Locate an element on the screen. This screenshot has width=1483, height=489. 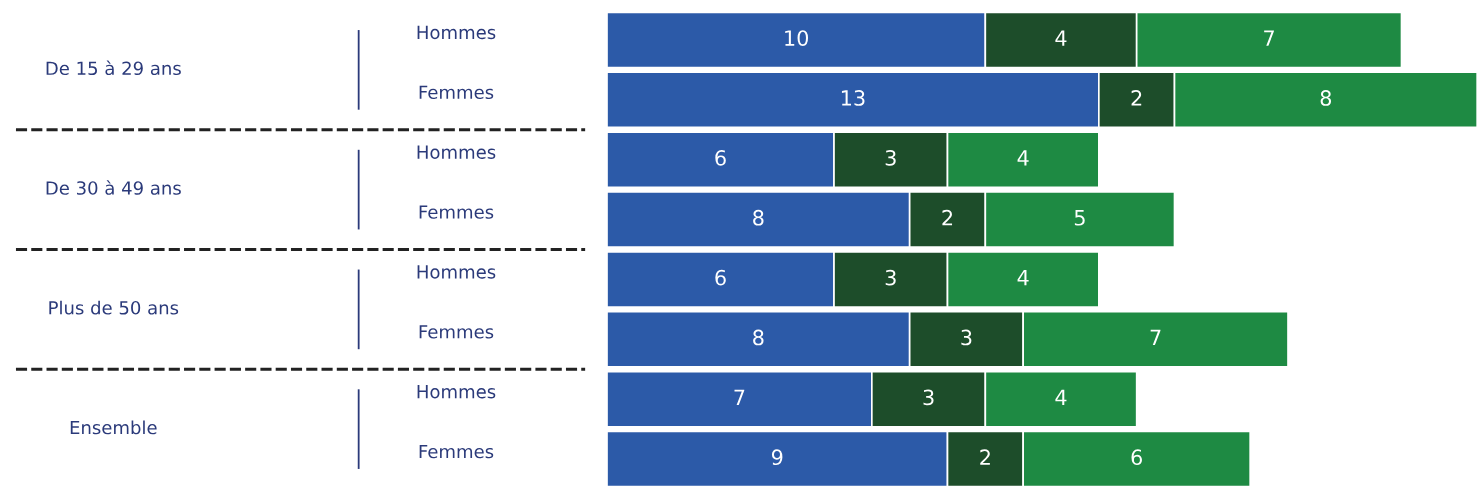
data-label: 13 is located at coordinates (853, 98).